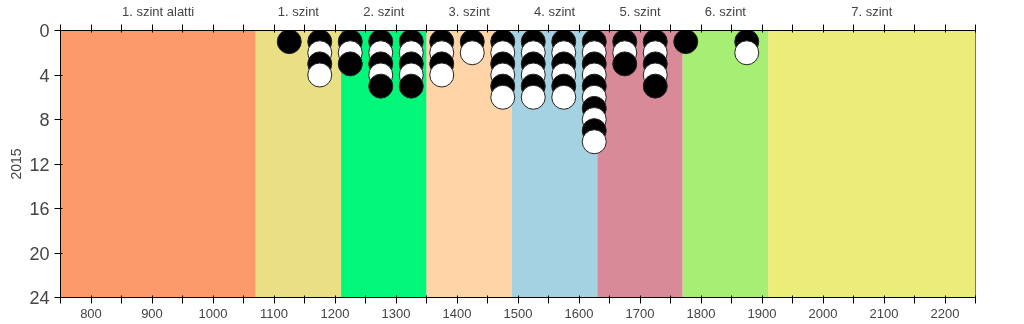 The width and height of the screenshot is (1024, 324). Describe the element at coordinates (91, 313) in the screenshot. I see `x-tick-label: 800` at that location.